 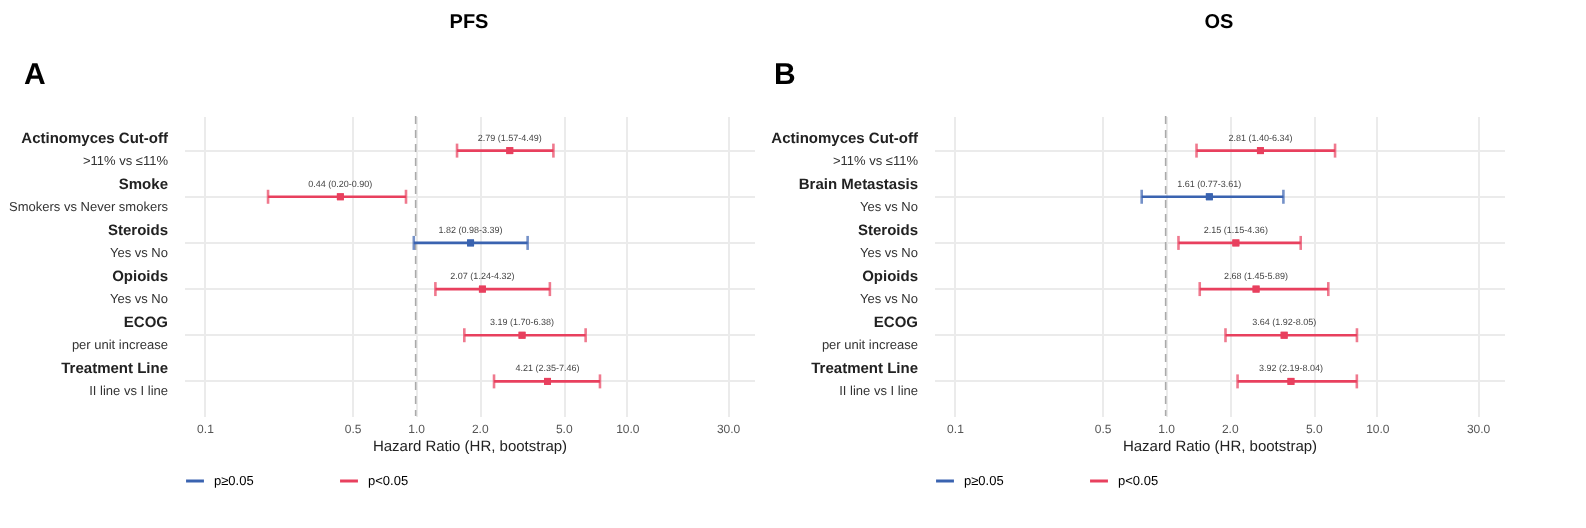 I want to click on text: A, so click(x=35, y=75).